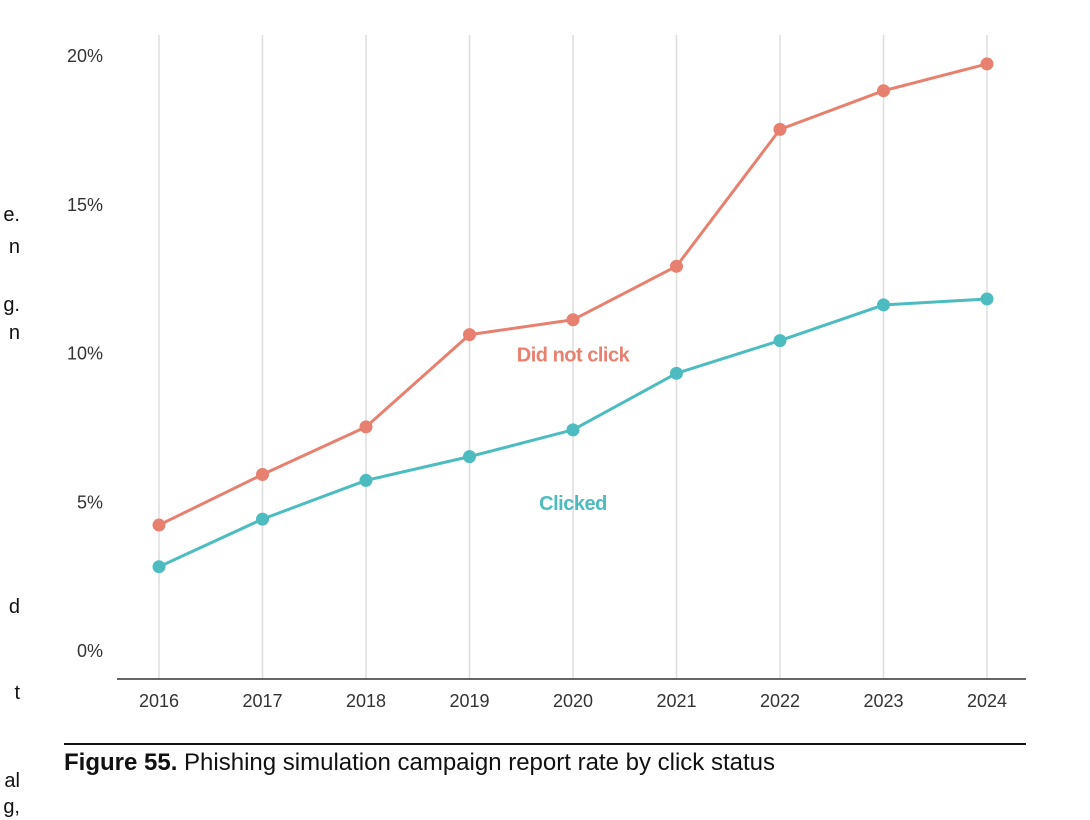 The image size is (1090, 820). What do you see at coordinates (780, 701) in the screenshot?
I see `x-tick-label: 2022` at bounding box center [780, 701].